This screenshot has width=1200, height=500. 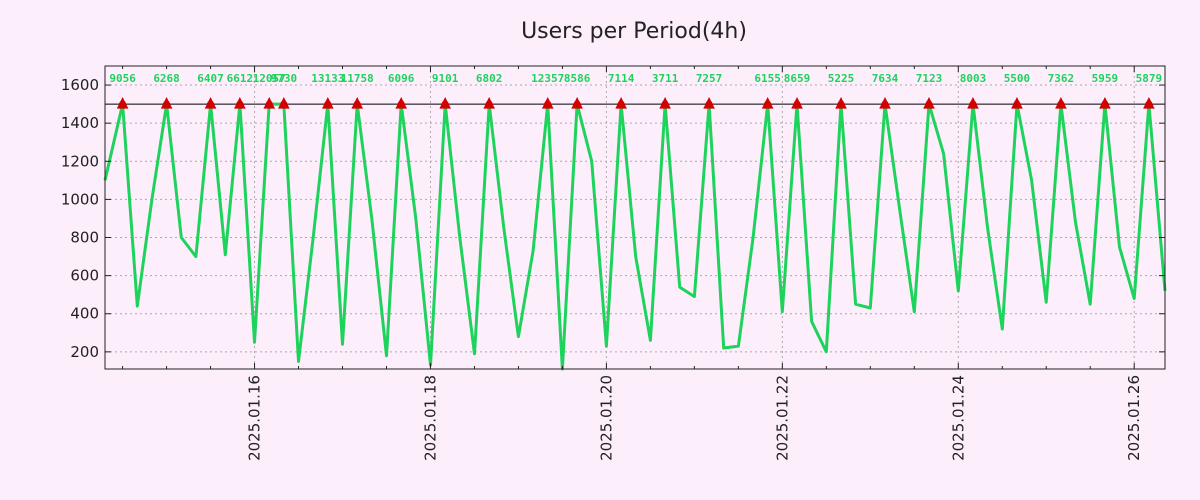 I want to click on peak-label: 12057, so click(x=269, y=78).